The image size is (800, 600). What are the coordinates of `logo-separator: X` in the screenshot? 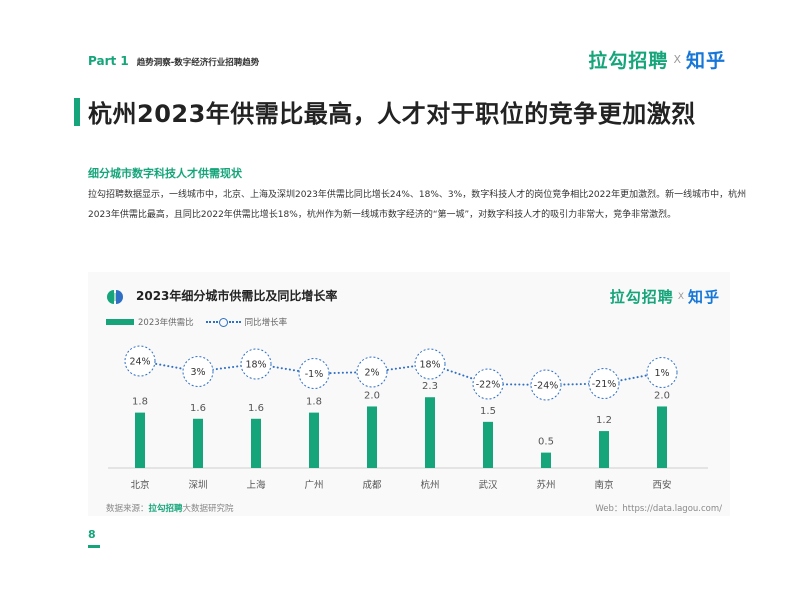 It's located at (677, 59).